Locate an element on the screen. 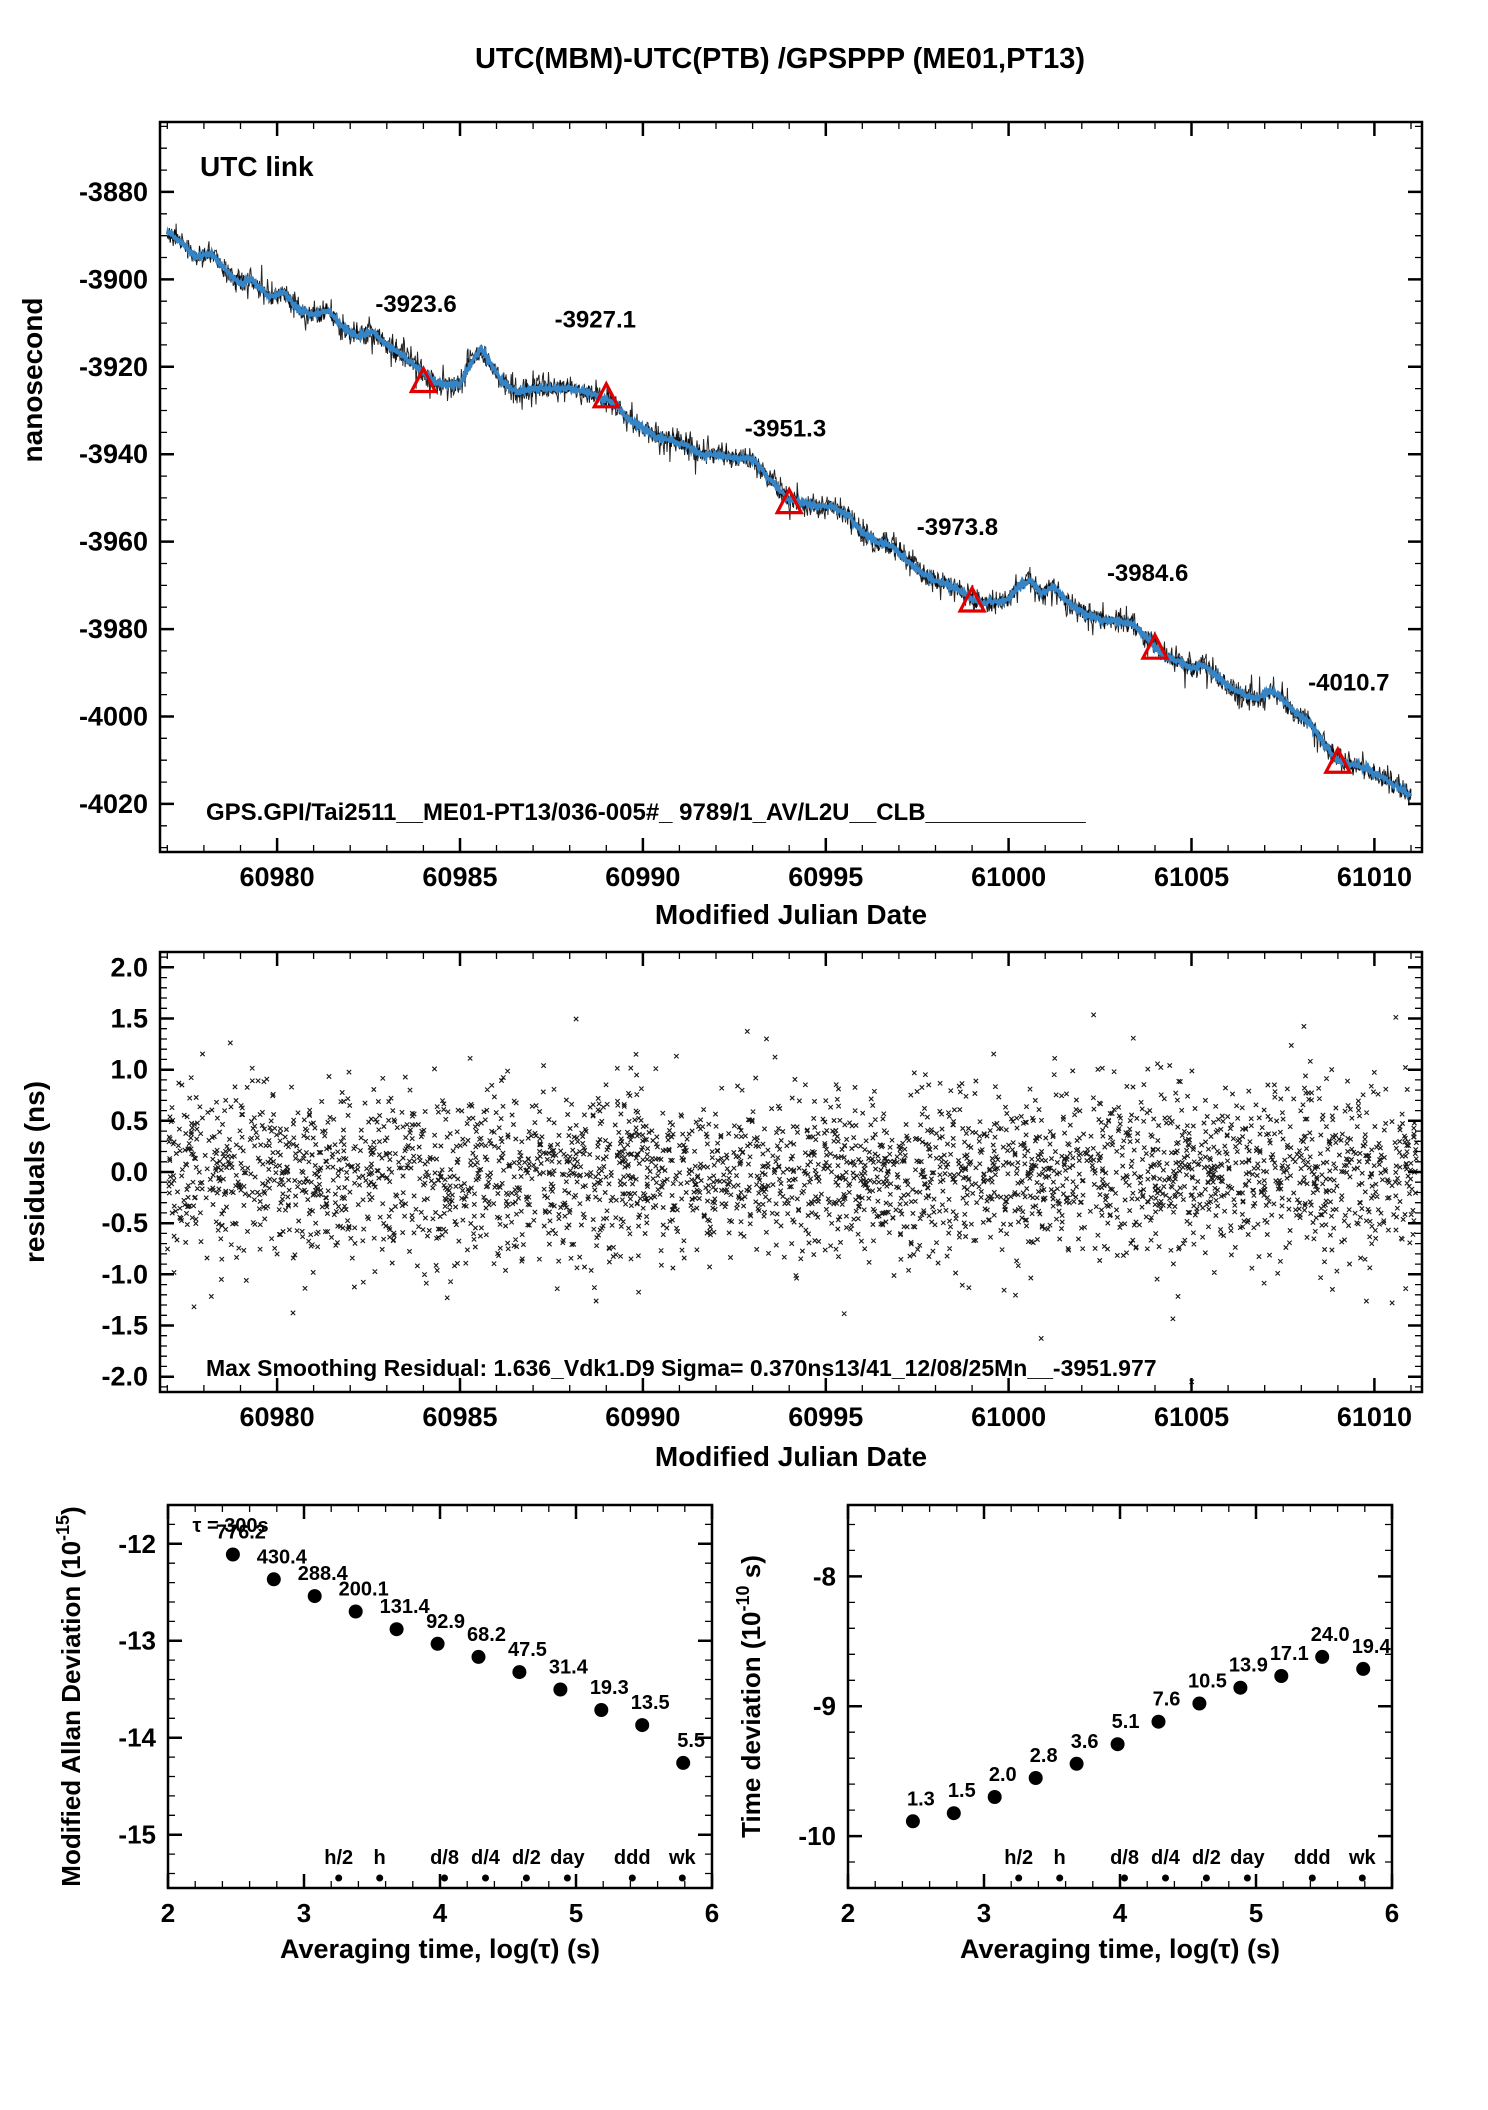  p1-xlabel: Modified Julian Date is located at coordinates (791, 914).